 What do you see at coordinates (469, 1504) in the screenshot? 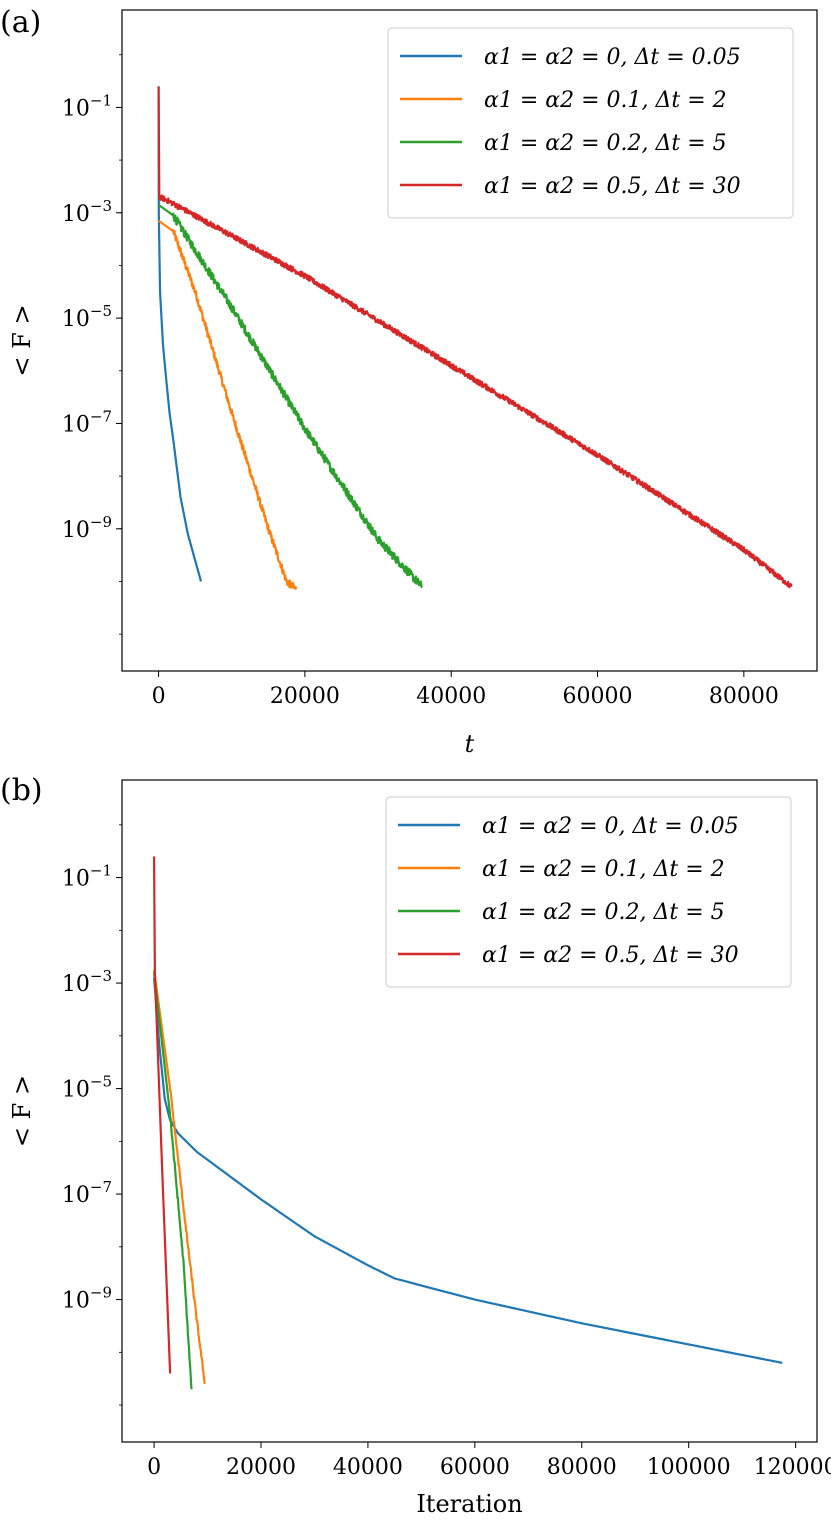
I see `x-axis-label: Iteration` at bounding box center [469, 1504].